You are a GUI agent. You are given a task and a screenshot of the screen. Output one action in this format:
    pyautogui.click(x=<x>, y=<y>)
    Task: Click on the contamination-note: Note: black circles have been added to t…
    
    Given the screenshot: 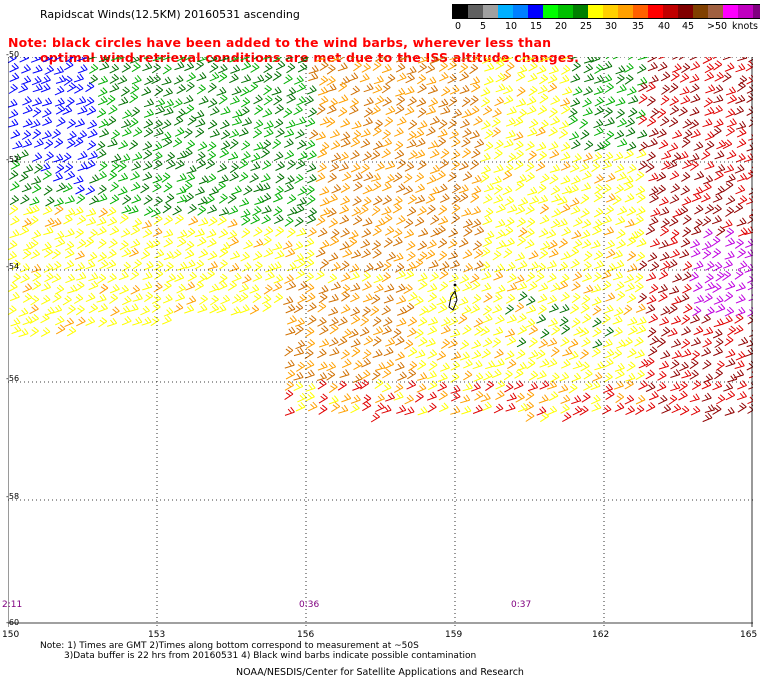 What is the action you would take?
    pyautogui.click(x=293, y=50)
    